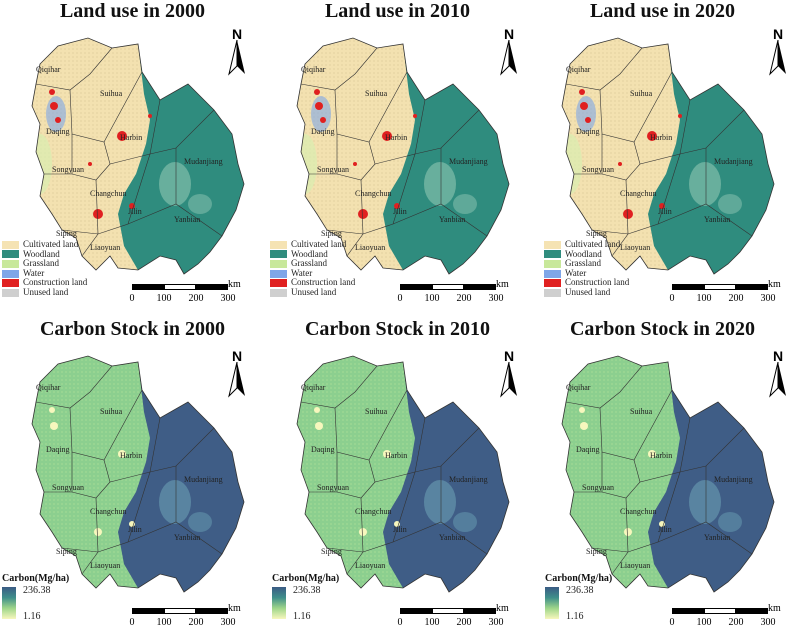 The width and height of the screenshot is (796, 633). I want to click on panel-title: Carbon Stock in 2020, so click(662, 329).